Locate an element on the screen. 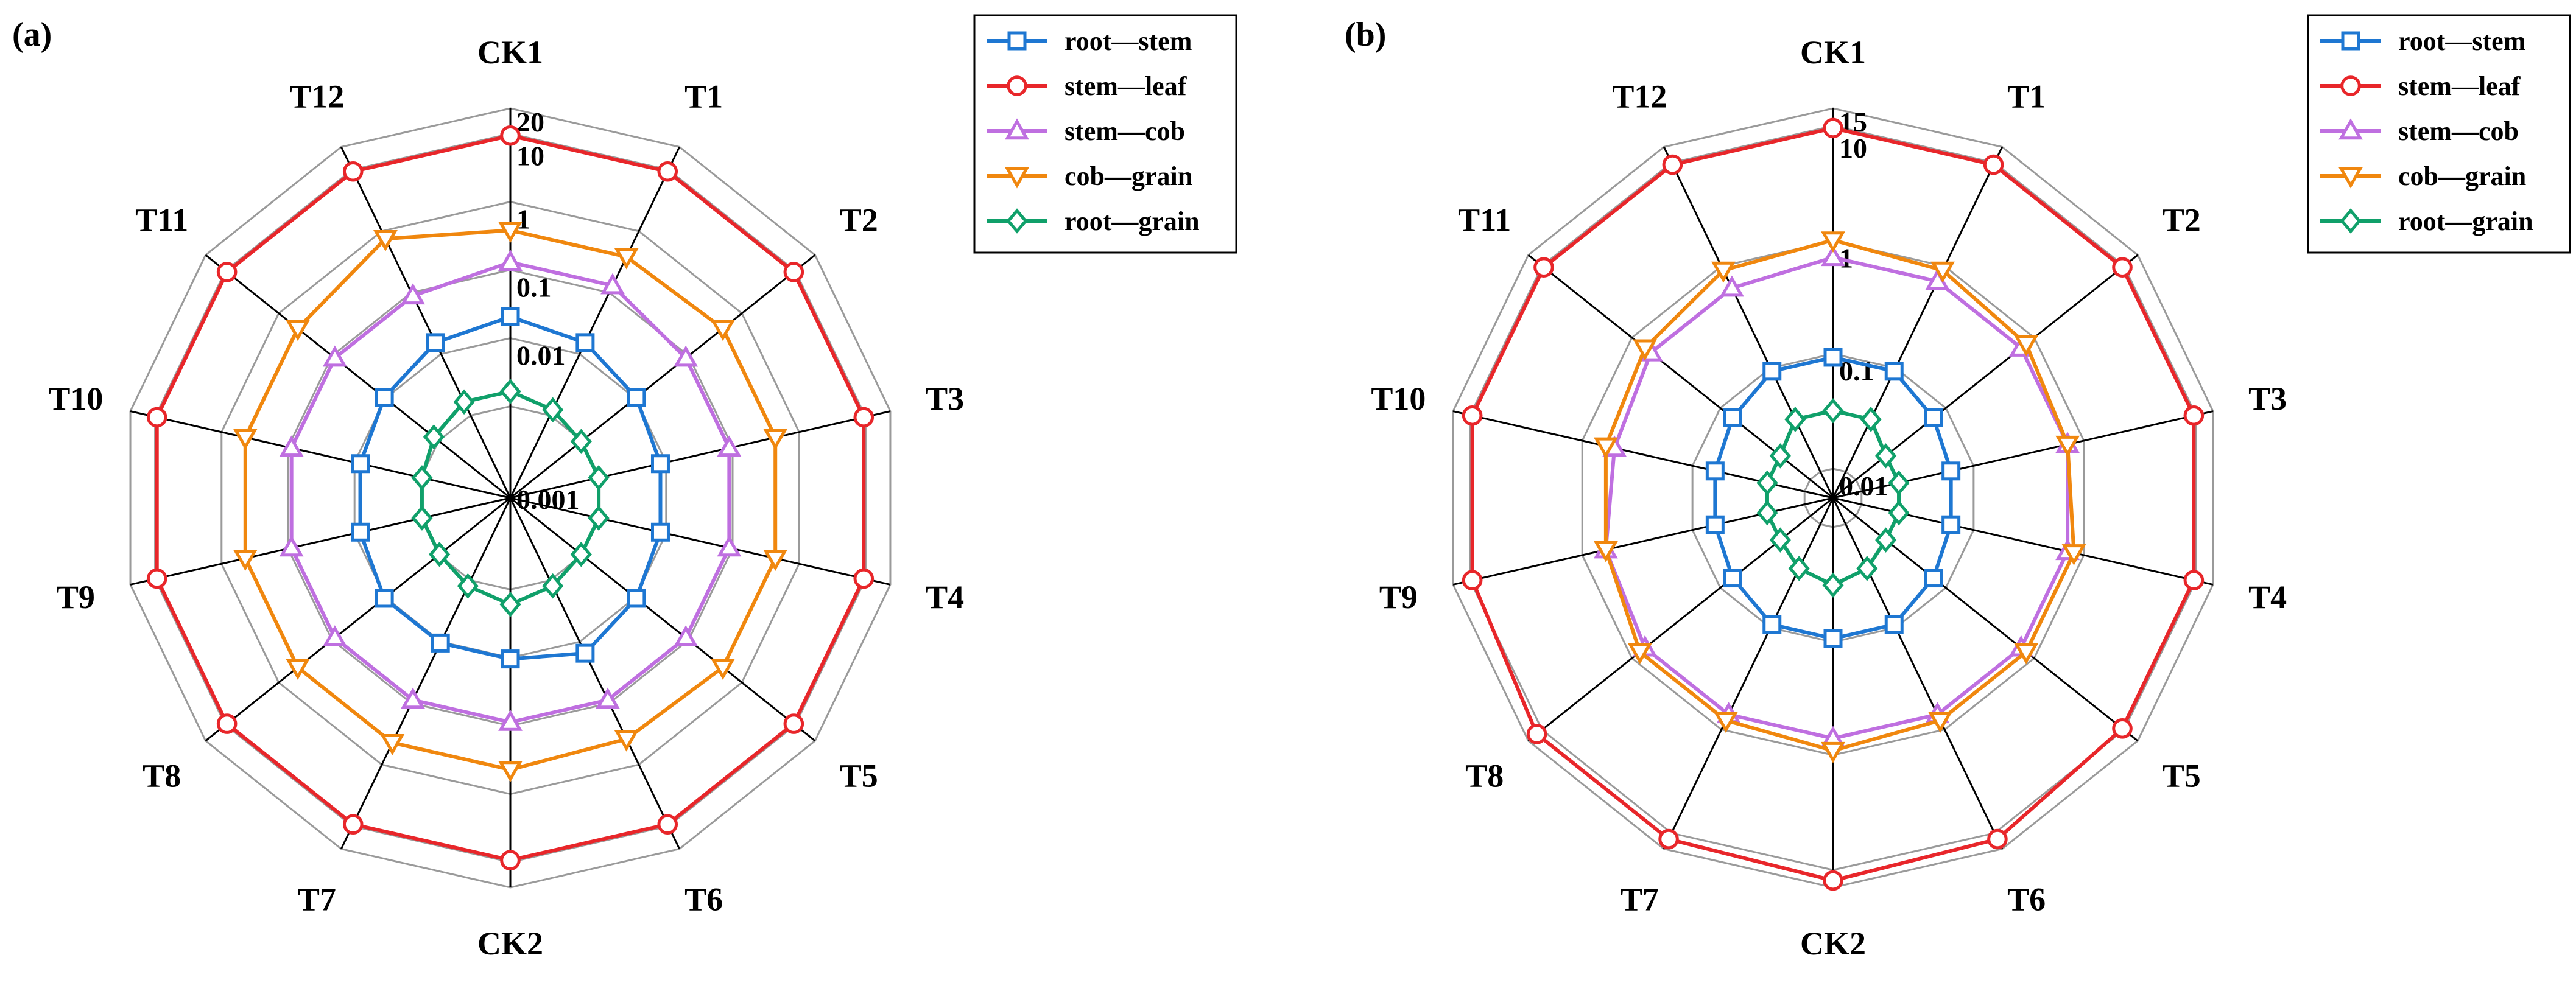 Image resolution: width=2576 pixels, height=994 pixels. category-label: T3 is located at coordinates (945, 399).